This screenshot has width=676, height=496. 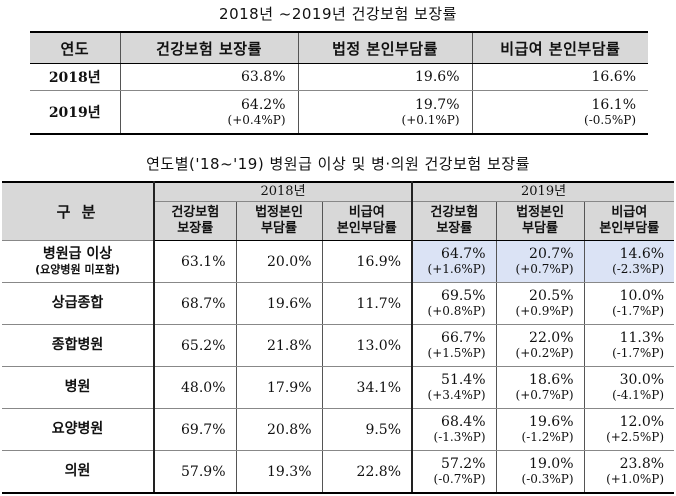 I want to click on cell-value: 19.7% (+0.1%P), so click(x=385, y=112).